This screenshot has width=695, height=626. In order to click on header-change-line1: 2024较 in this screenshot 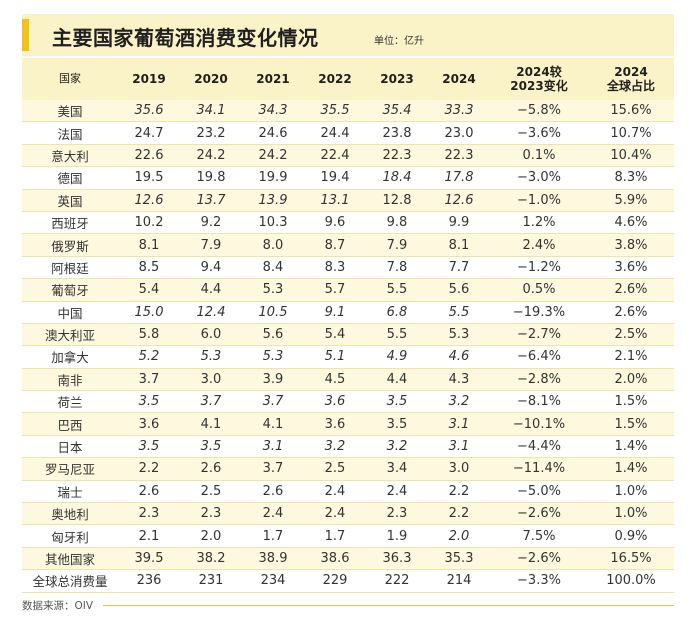, I will do `click(539, 72)`.